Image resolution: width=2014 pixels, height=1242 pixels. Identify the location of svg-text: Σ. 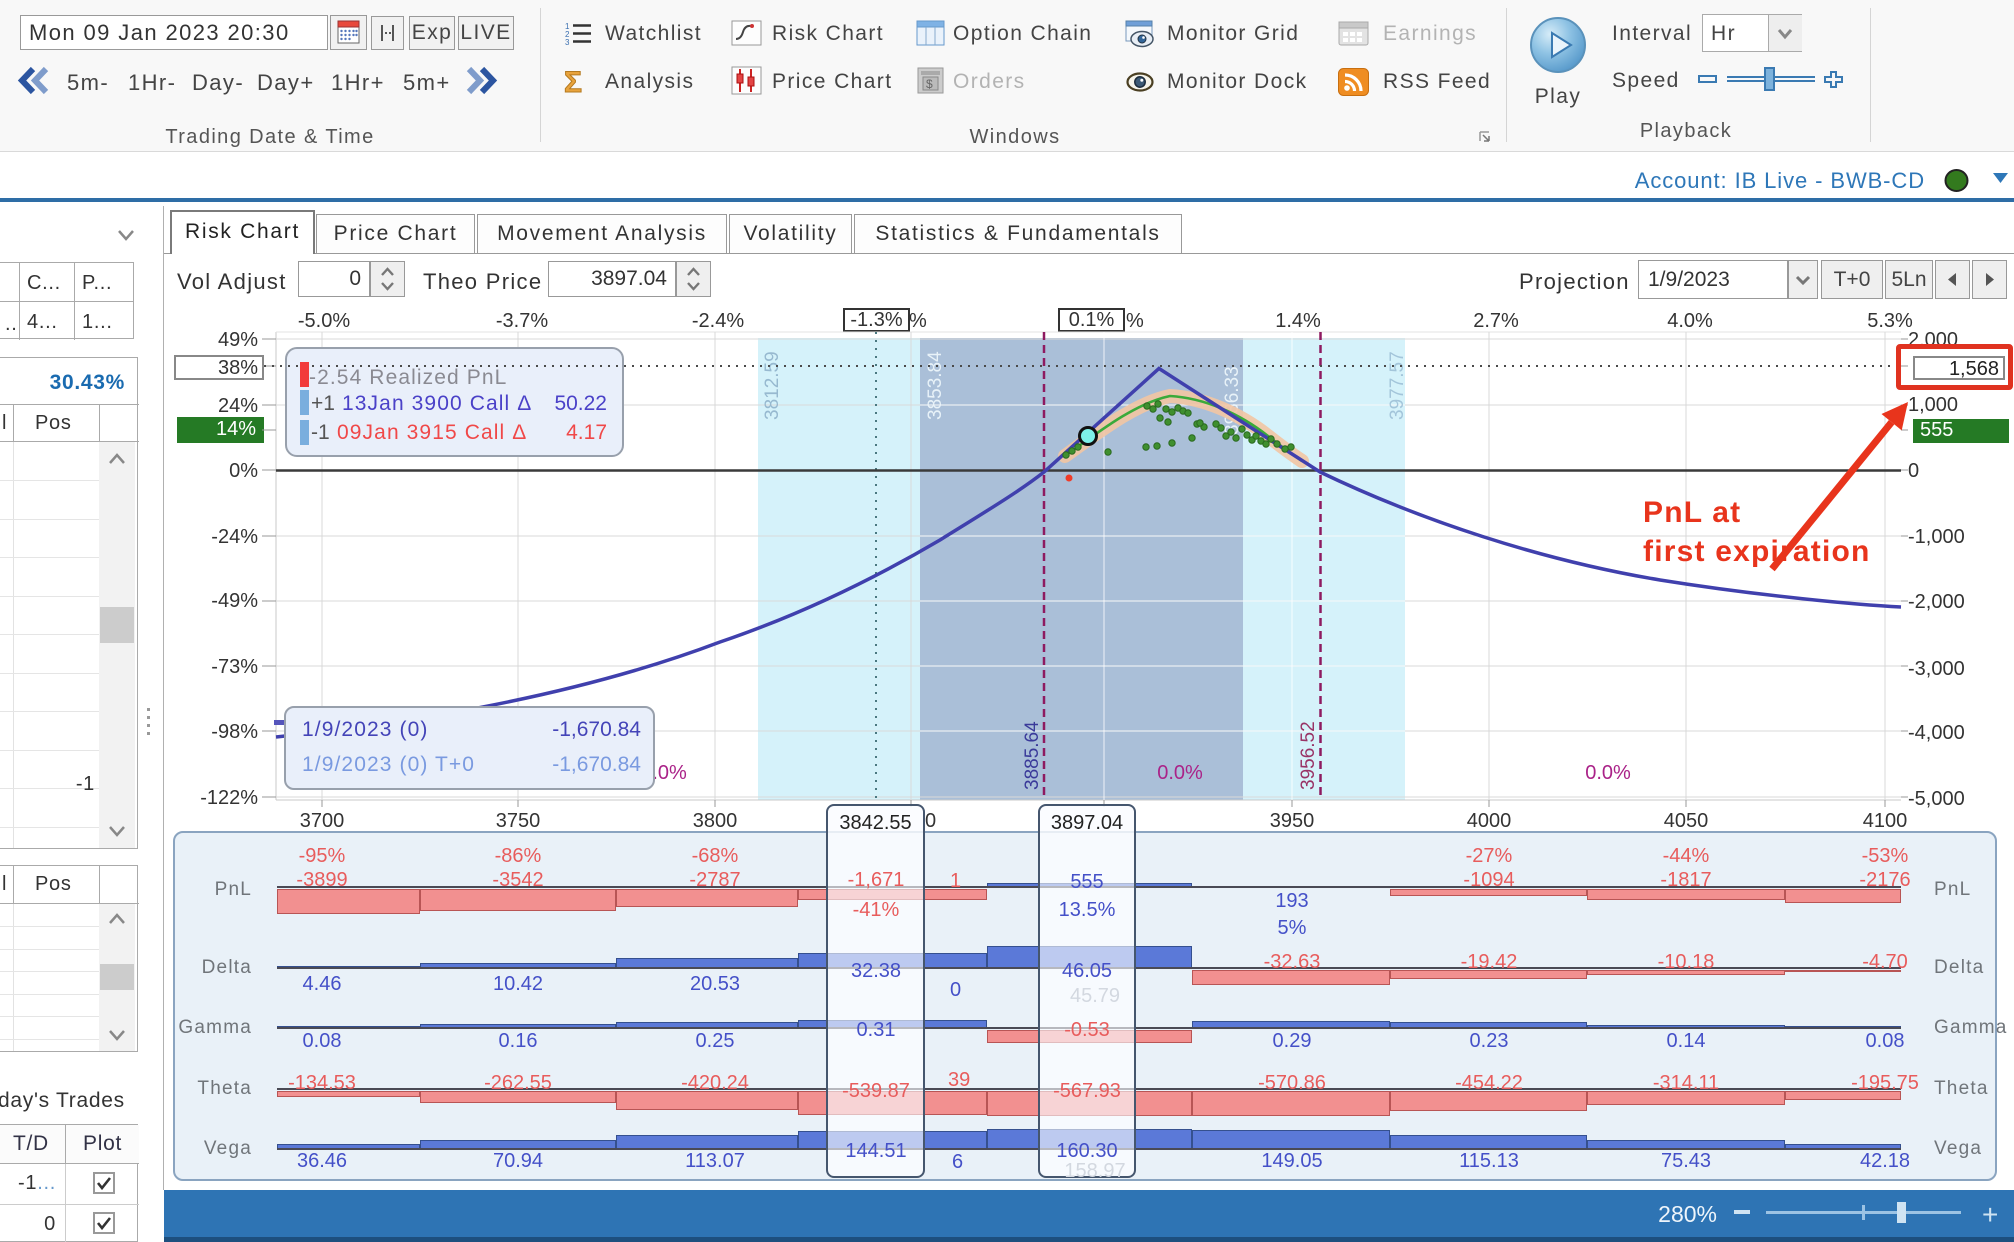
(573, 81).